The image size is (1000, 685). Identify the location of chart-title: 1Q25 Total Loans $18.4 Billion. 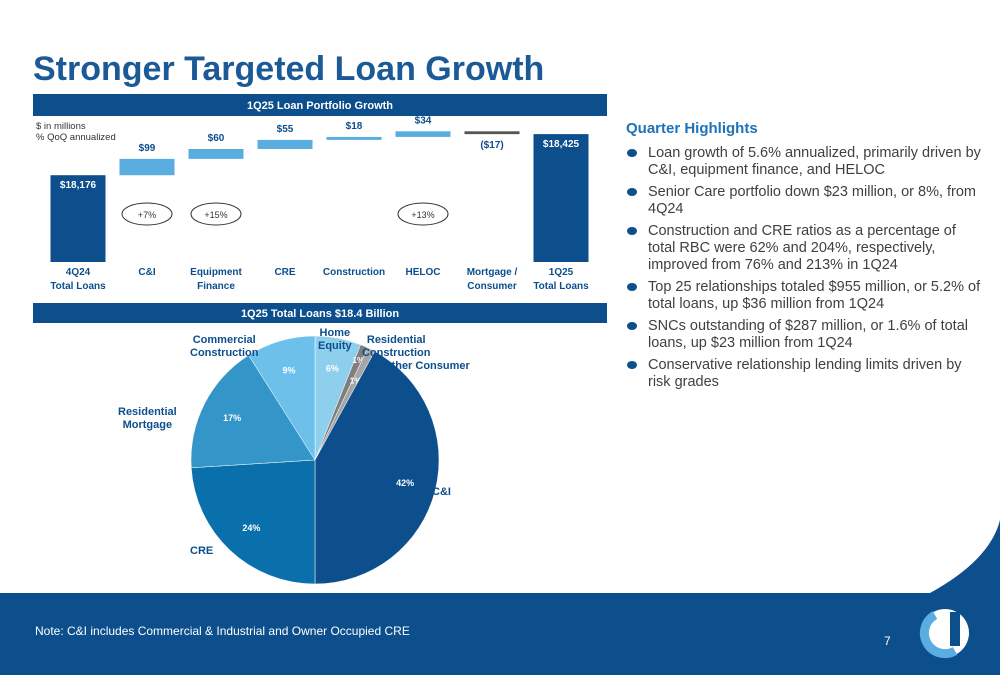
(320, 314).